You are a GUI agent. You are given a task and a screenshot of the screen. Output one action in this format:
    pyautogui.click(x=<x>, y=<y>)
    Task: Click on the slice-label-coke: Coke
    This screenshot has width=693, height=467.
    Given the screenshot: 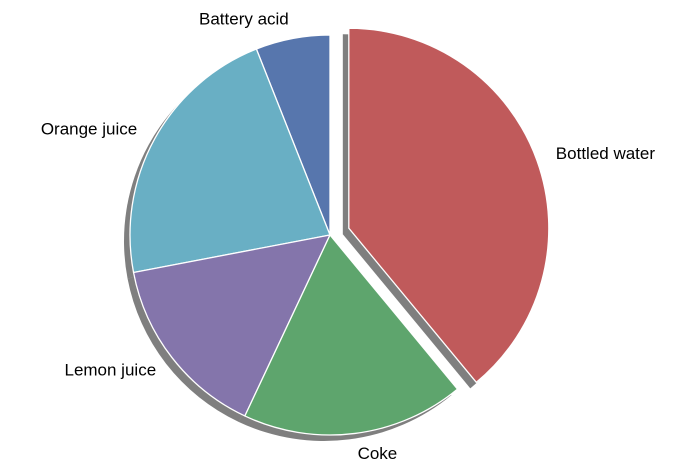 What is the action you would take?
    pyautogui.click(x=378, y=453)
    